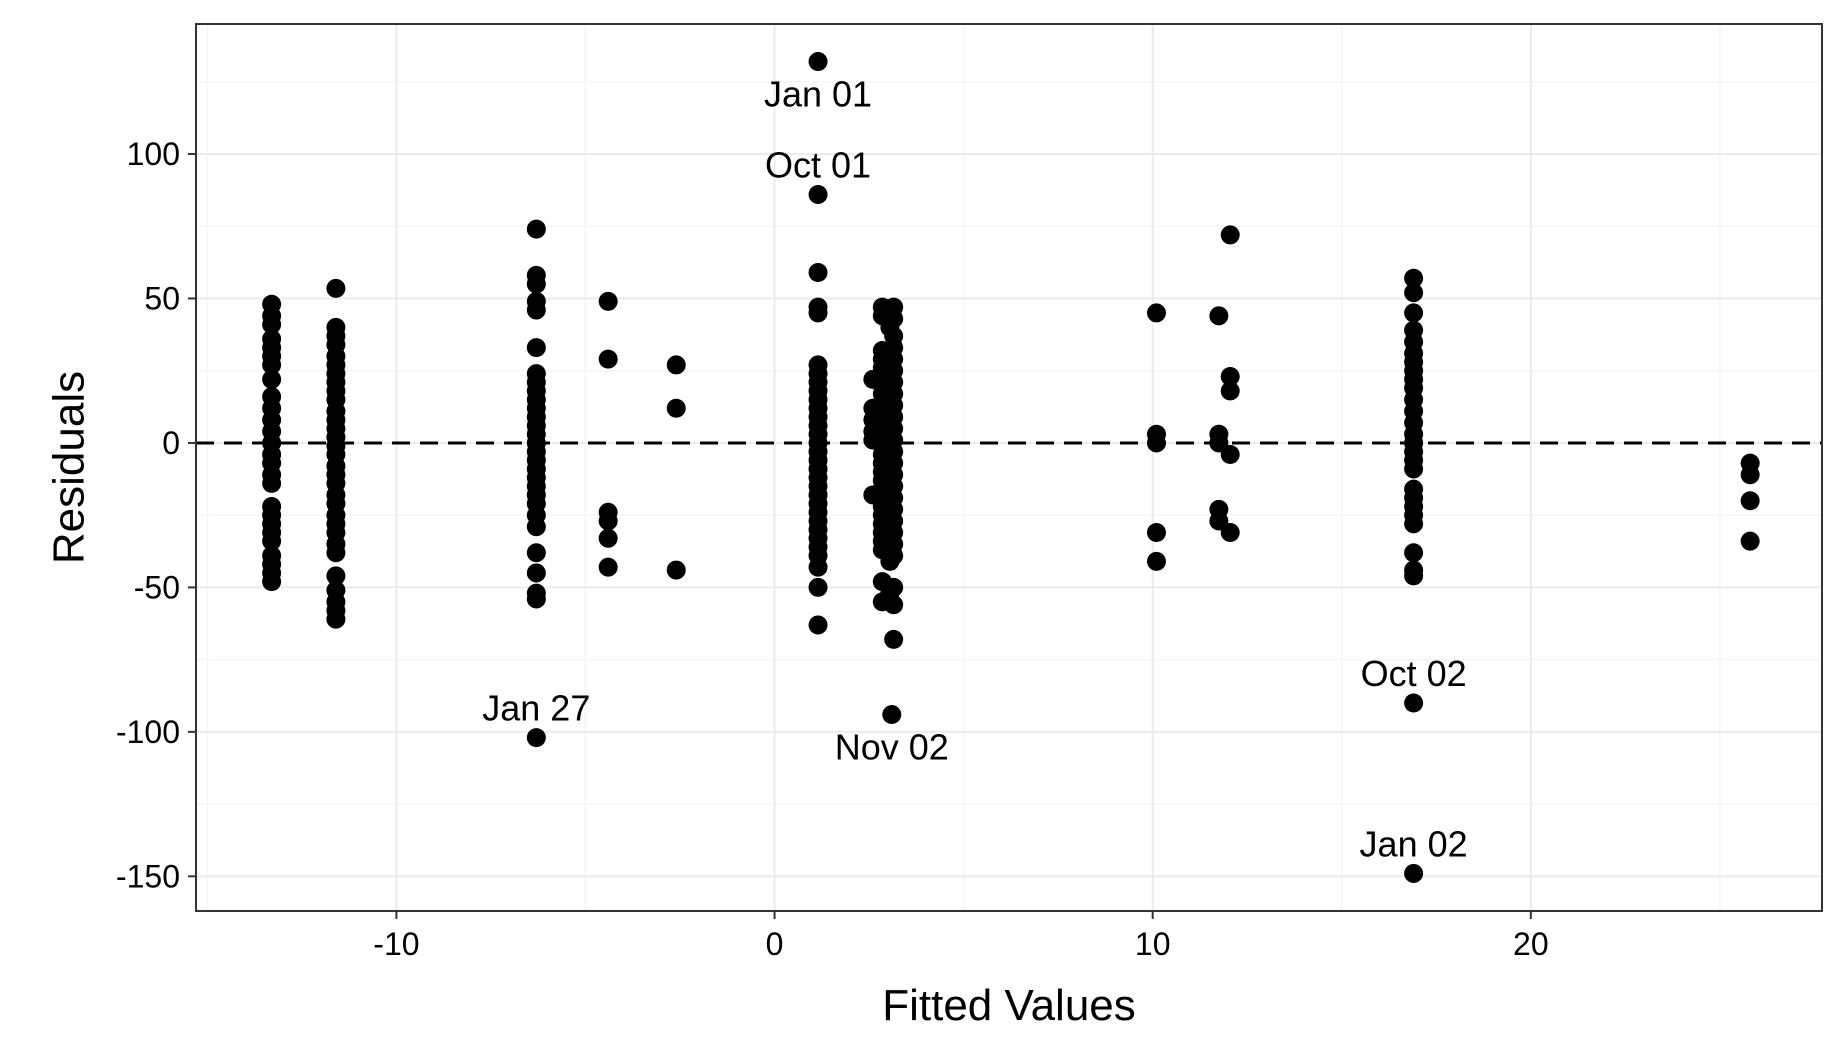  I want to click on y-tick-label: -150, so click(148, 876).